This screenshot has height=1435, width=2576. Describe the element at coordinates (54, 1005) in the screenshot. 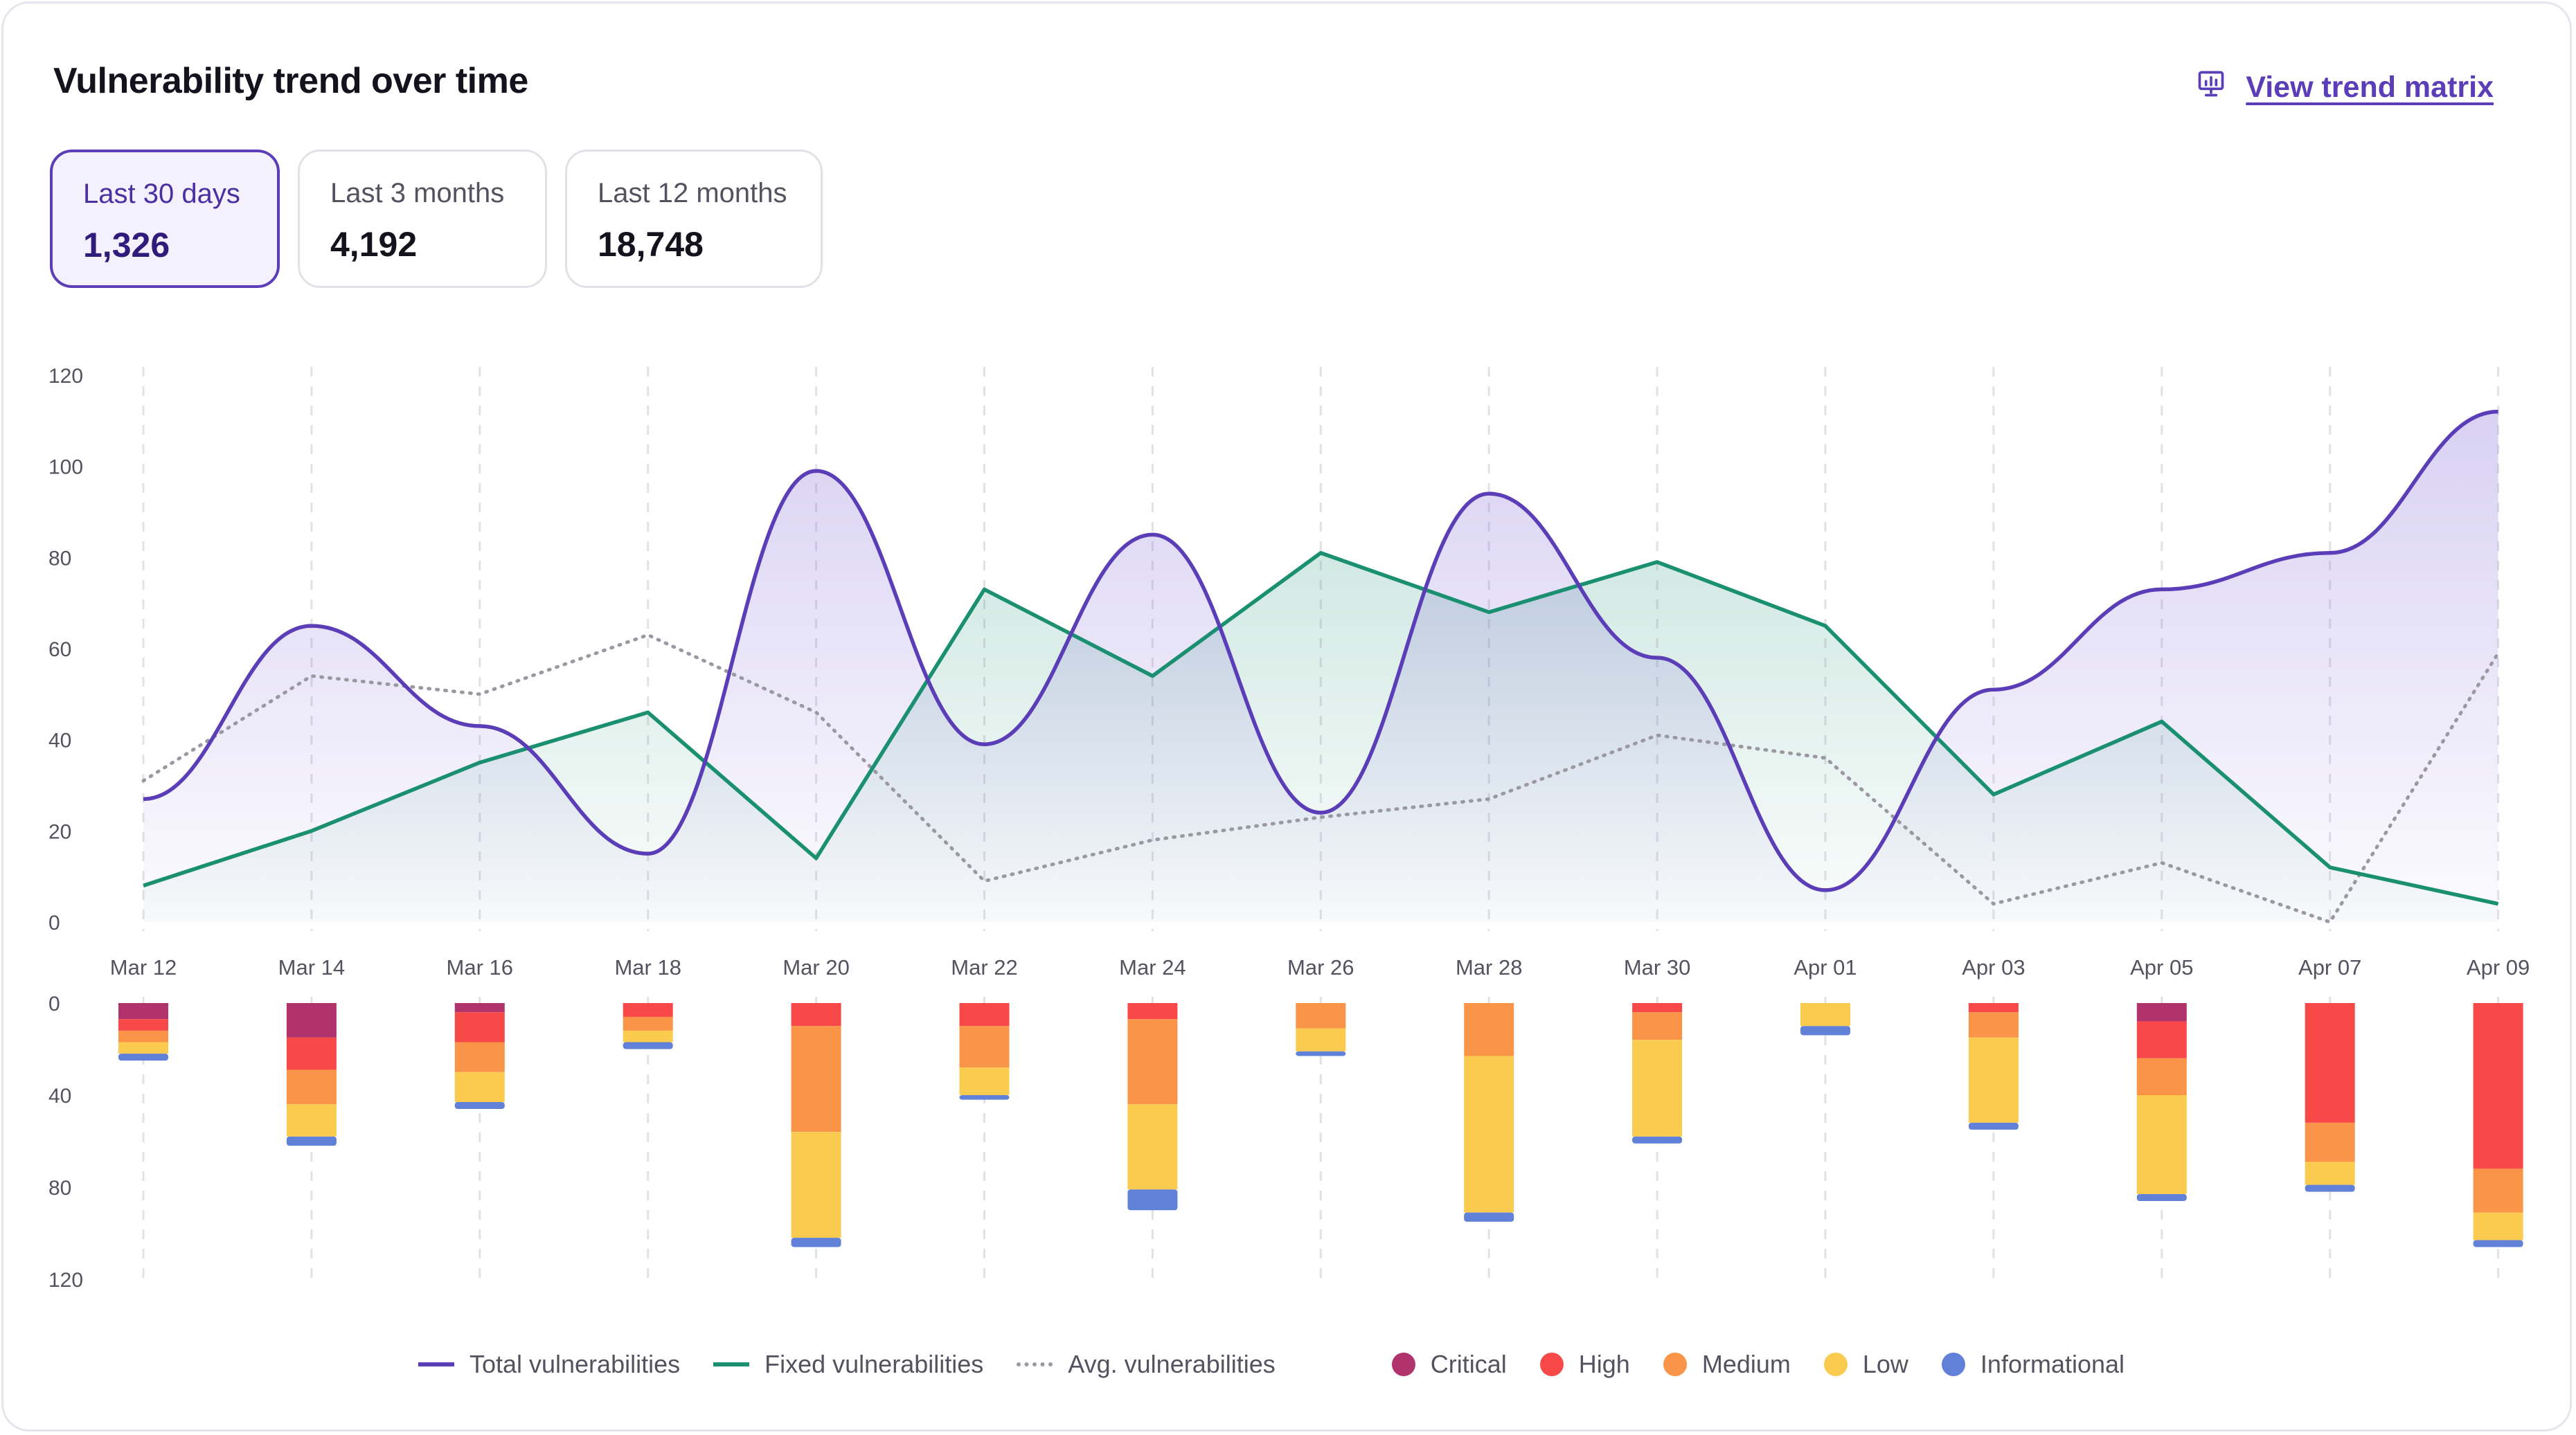

I see `bar-y-tick-label: 0` at that location.